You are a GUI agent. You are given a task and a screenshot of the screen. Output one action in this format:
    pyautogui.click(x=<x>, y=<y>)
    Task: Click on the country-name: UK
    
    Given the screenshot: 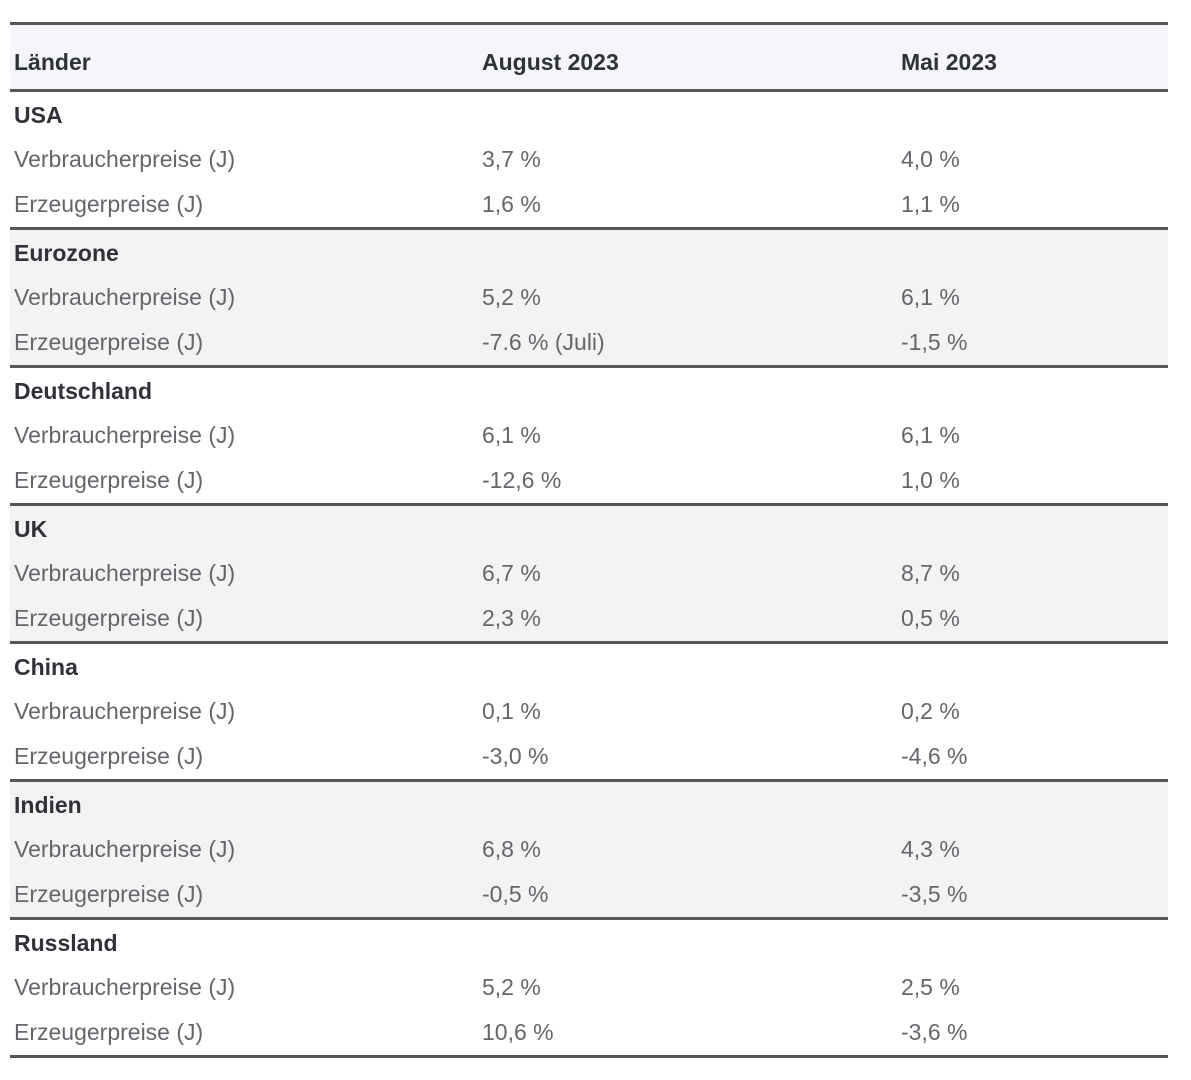 What is the action you would take?
    pyautogui.click(x=244, y=527)
    